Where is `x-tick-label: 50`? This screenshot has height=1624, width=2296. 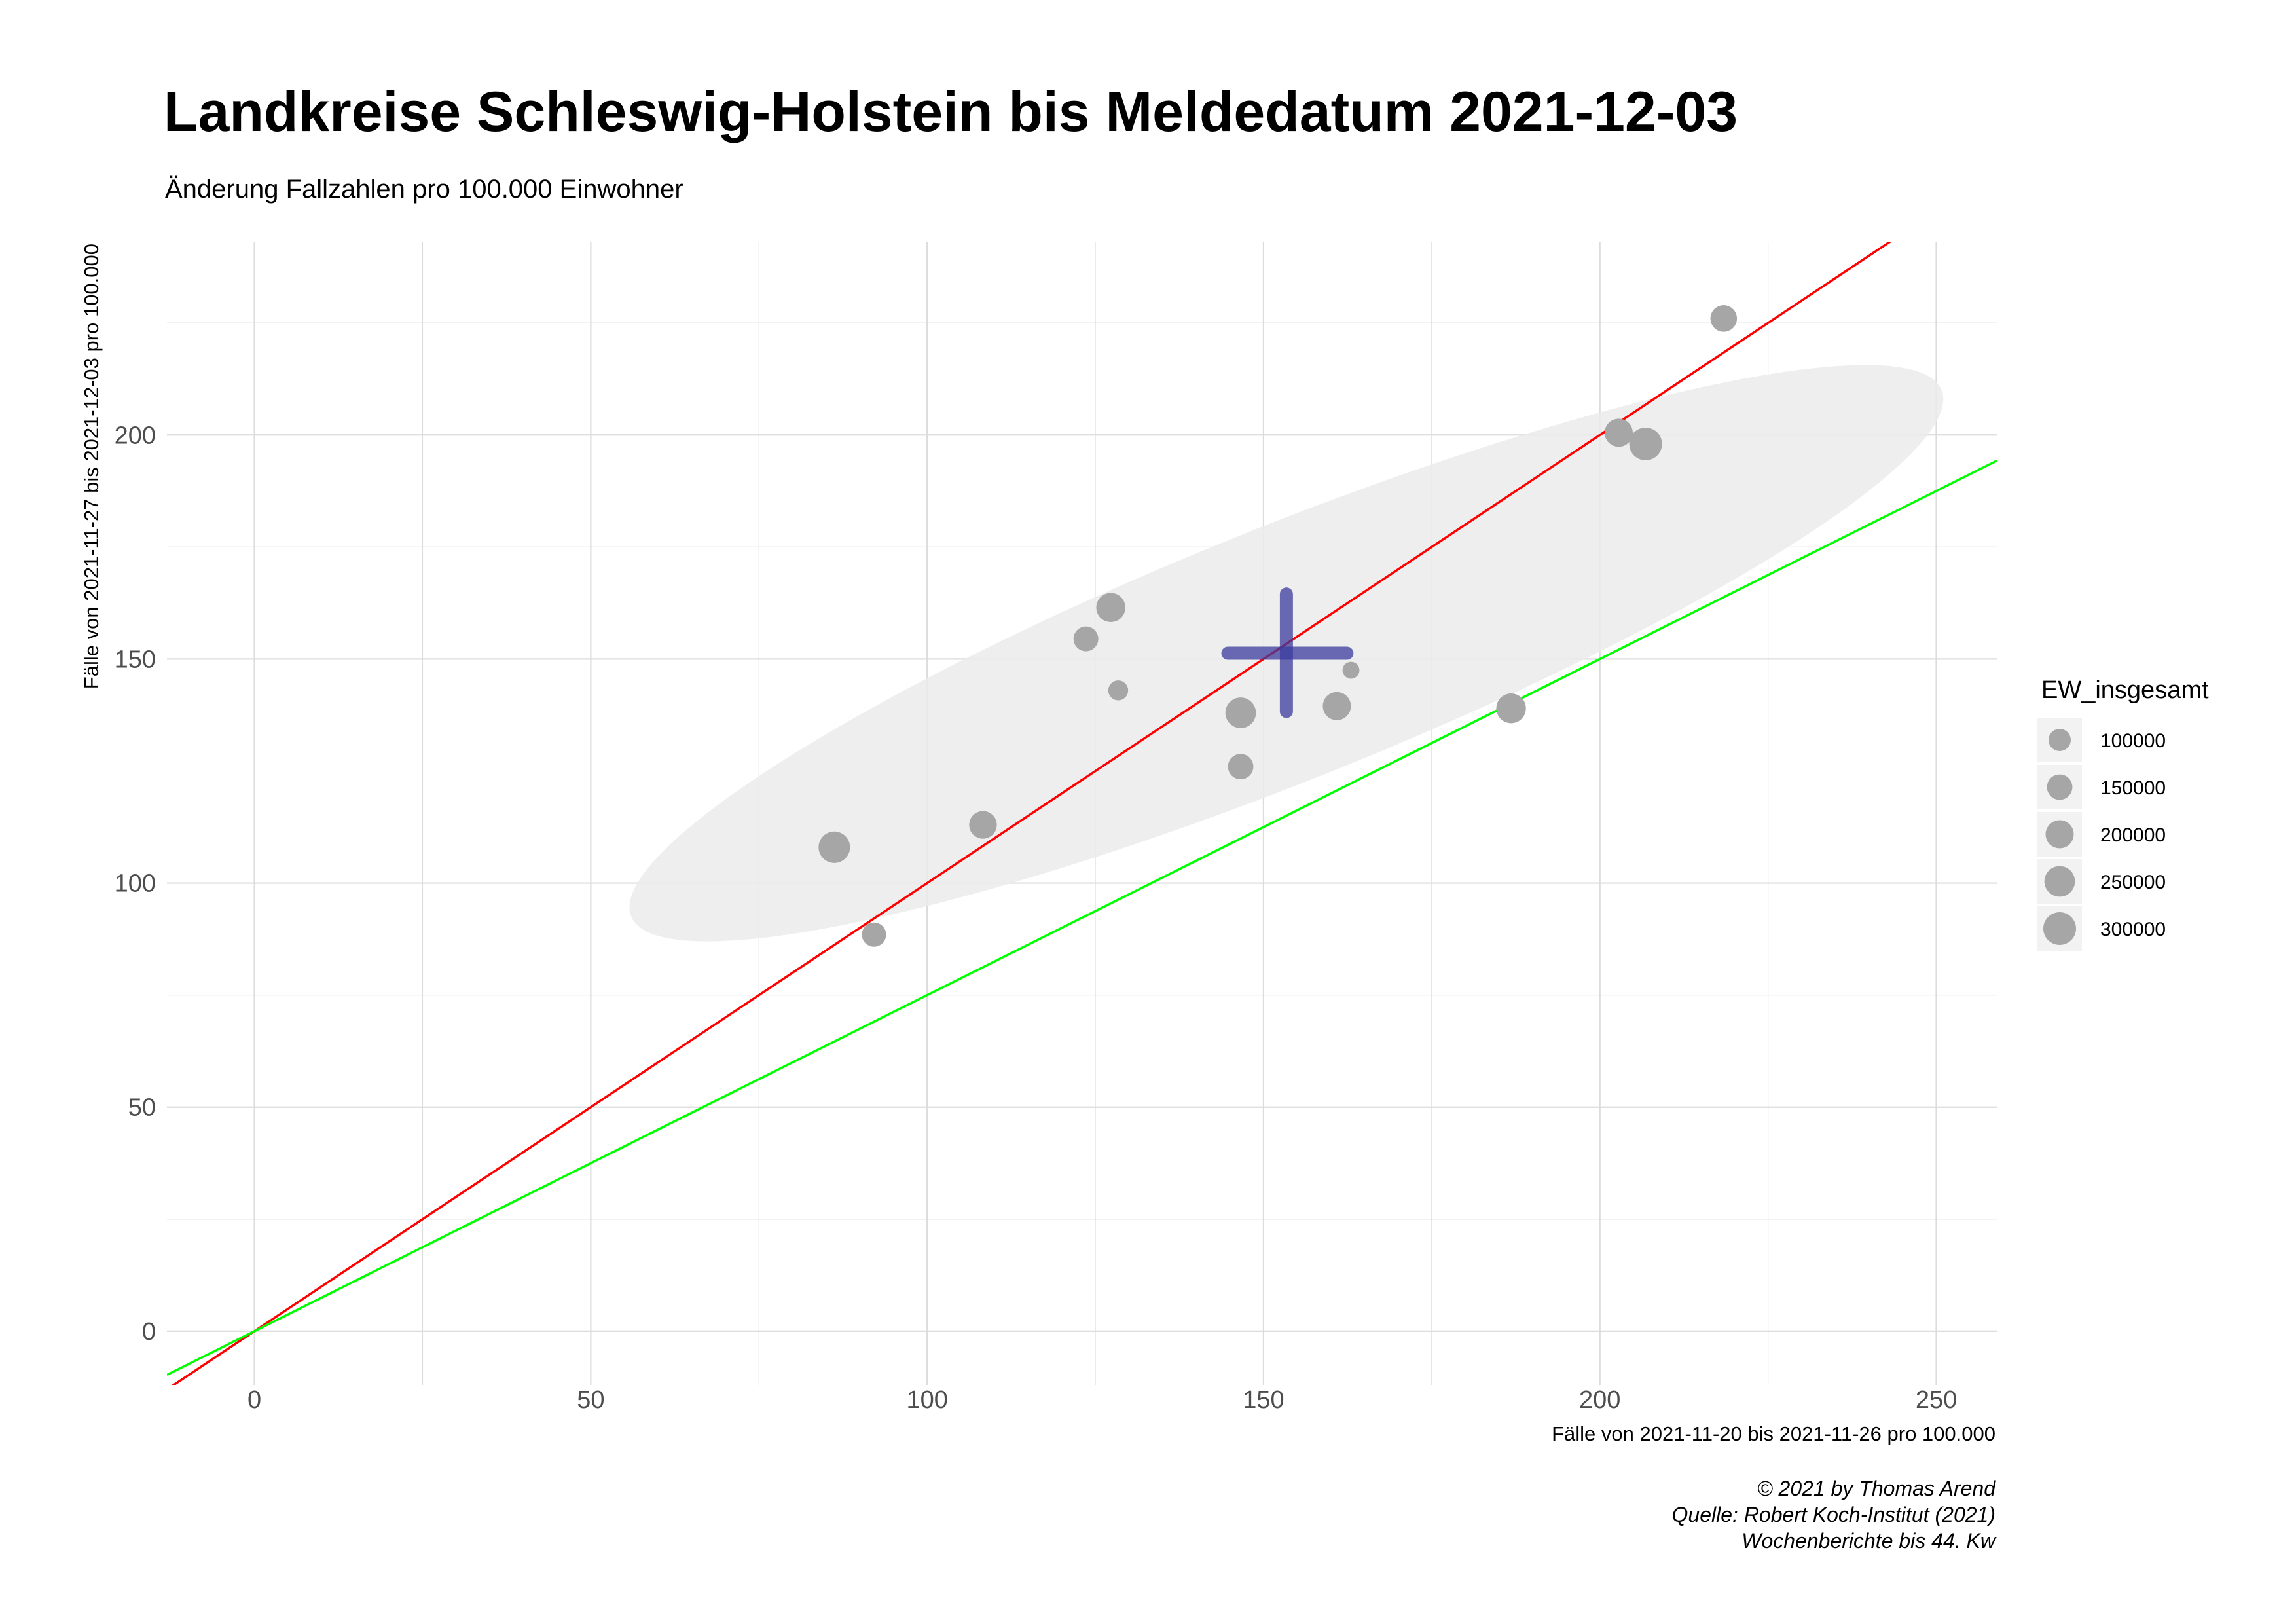
x-tick-label: 50 is located at coordinates (590, 1400).